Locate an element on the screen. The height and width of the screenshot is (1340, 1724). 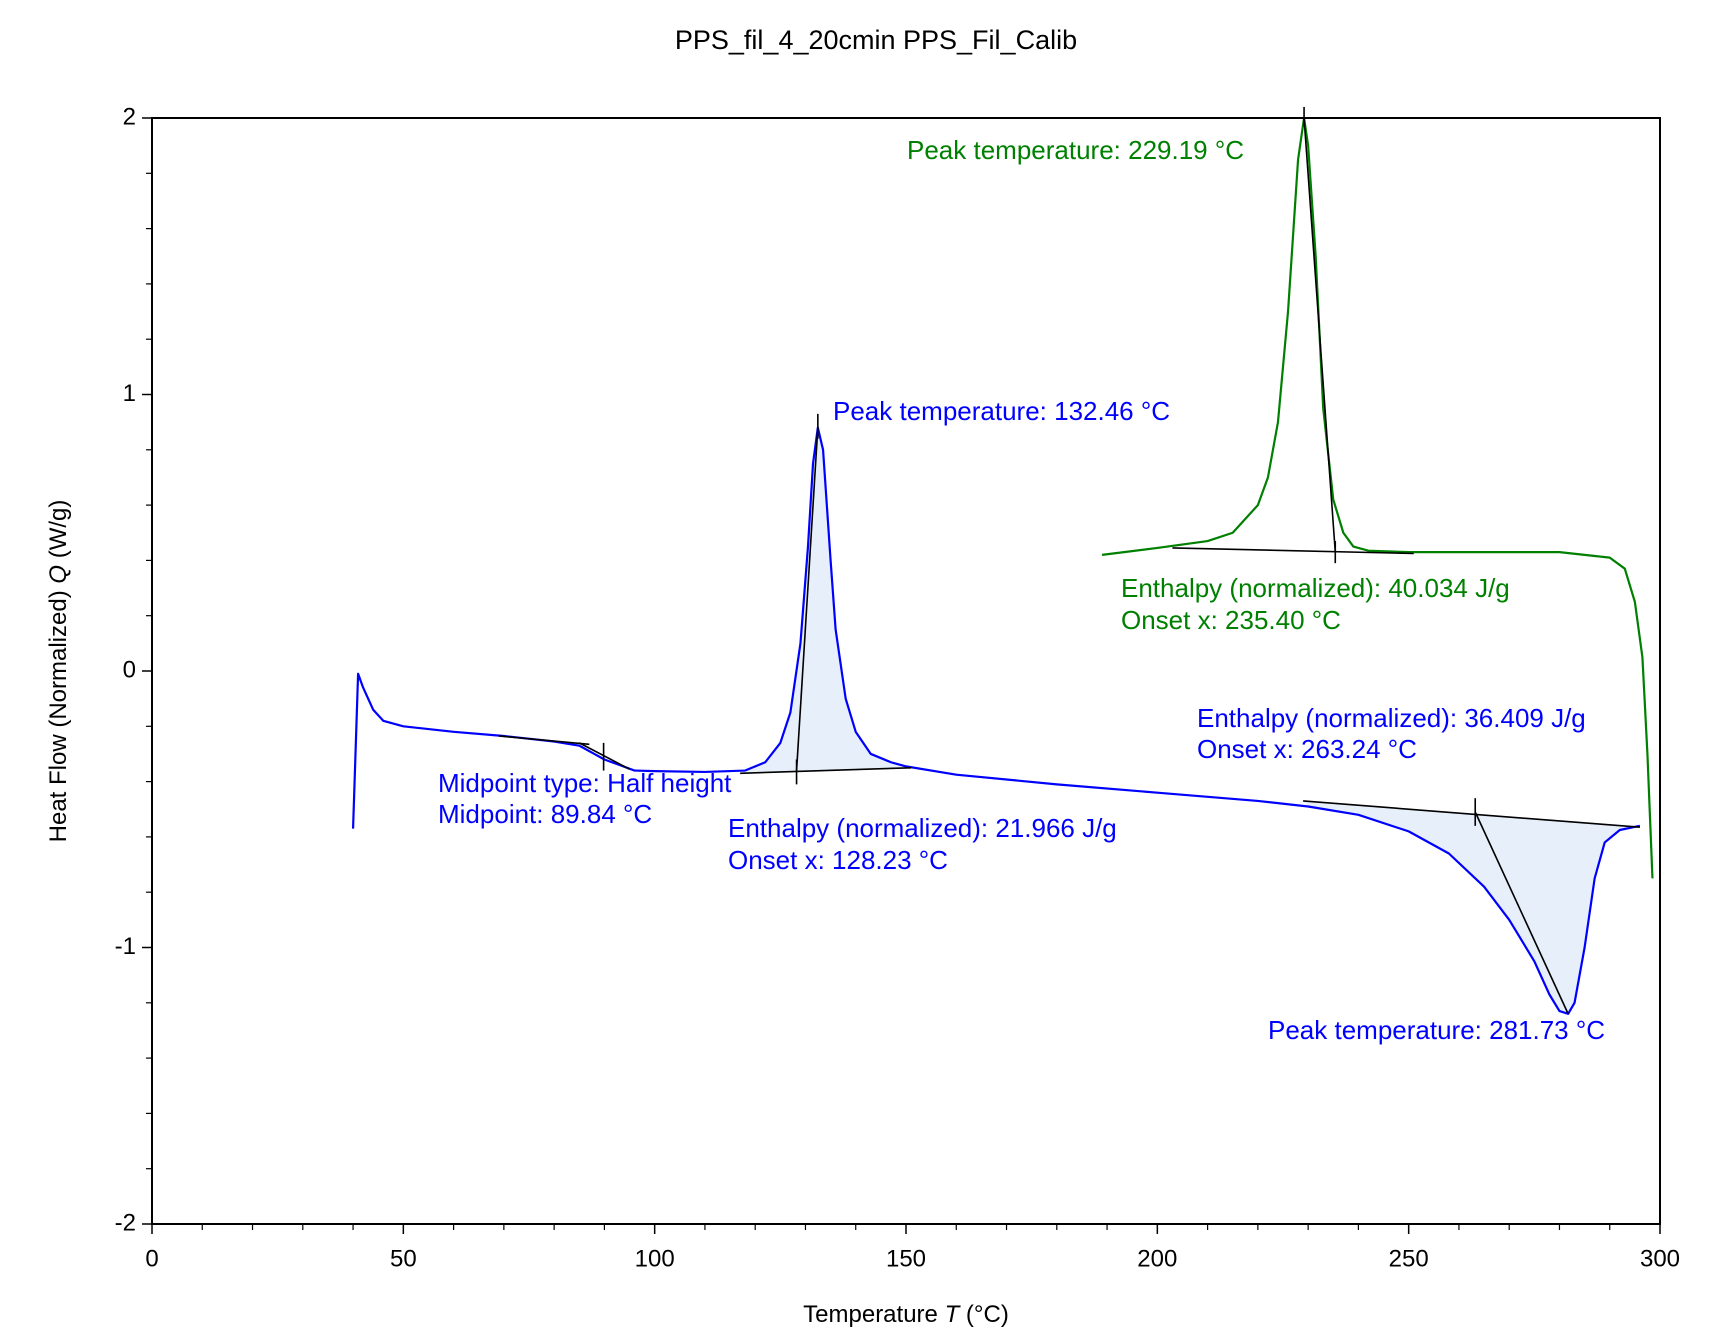
annotation: Peak temperature: 132.46 °C is located at coordinates (1001, 411).